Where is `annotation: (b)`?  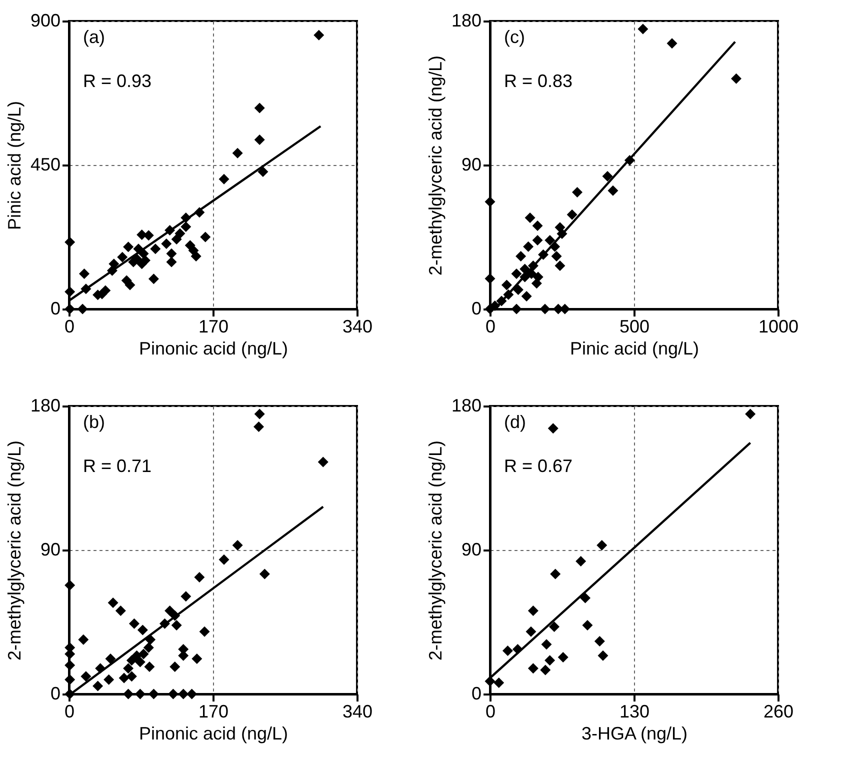 annotation: (b) is located at coordinates (94, 422).